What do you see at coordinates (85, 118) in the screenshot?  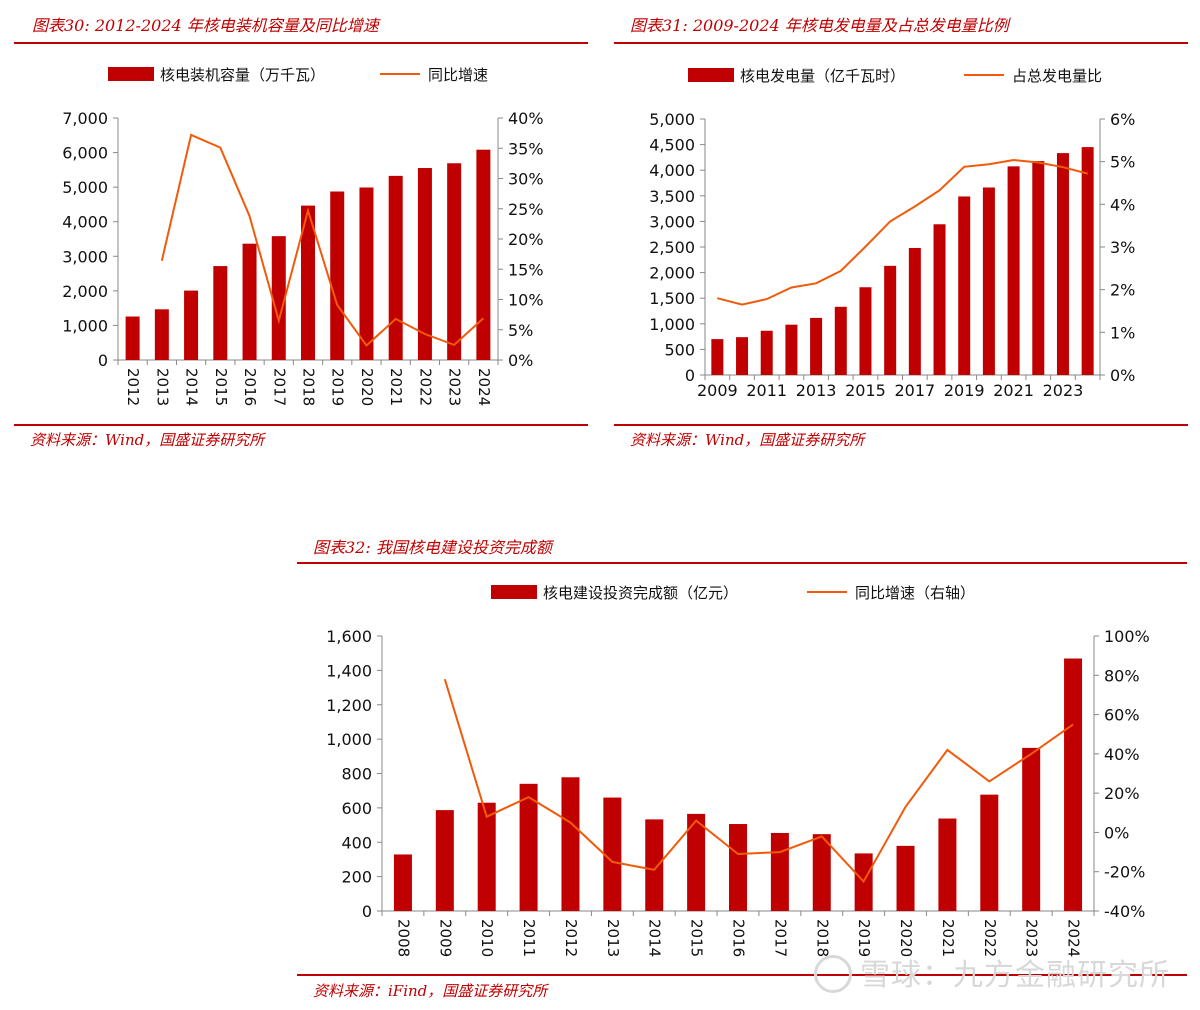 I see `left-tick-label: 7,000` at bounding box center [85, 118].